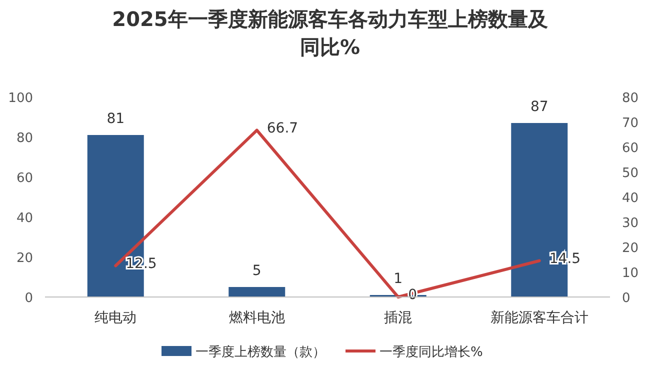  What do you see at coordinates (28, 298) in the screenshot?
I see `y-tick-label: 0` at bounding box center [28, 298].